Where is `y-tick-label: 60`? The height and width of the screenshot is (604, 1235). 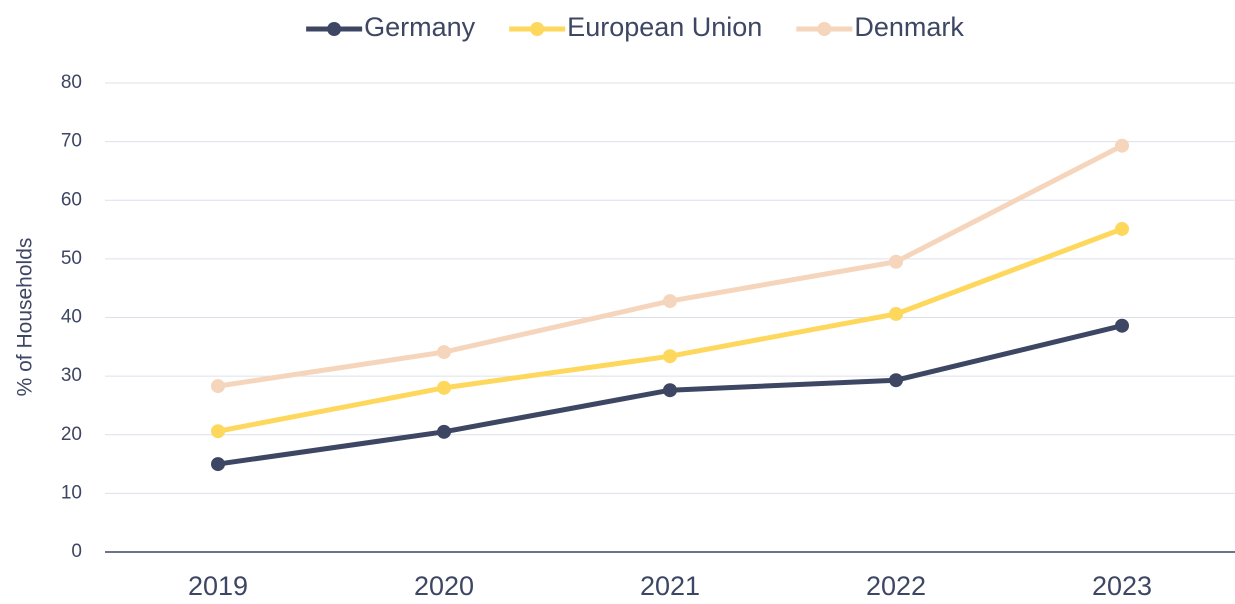
y-tick-label: 60 is located at coordinates (71, 199).